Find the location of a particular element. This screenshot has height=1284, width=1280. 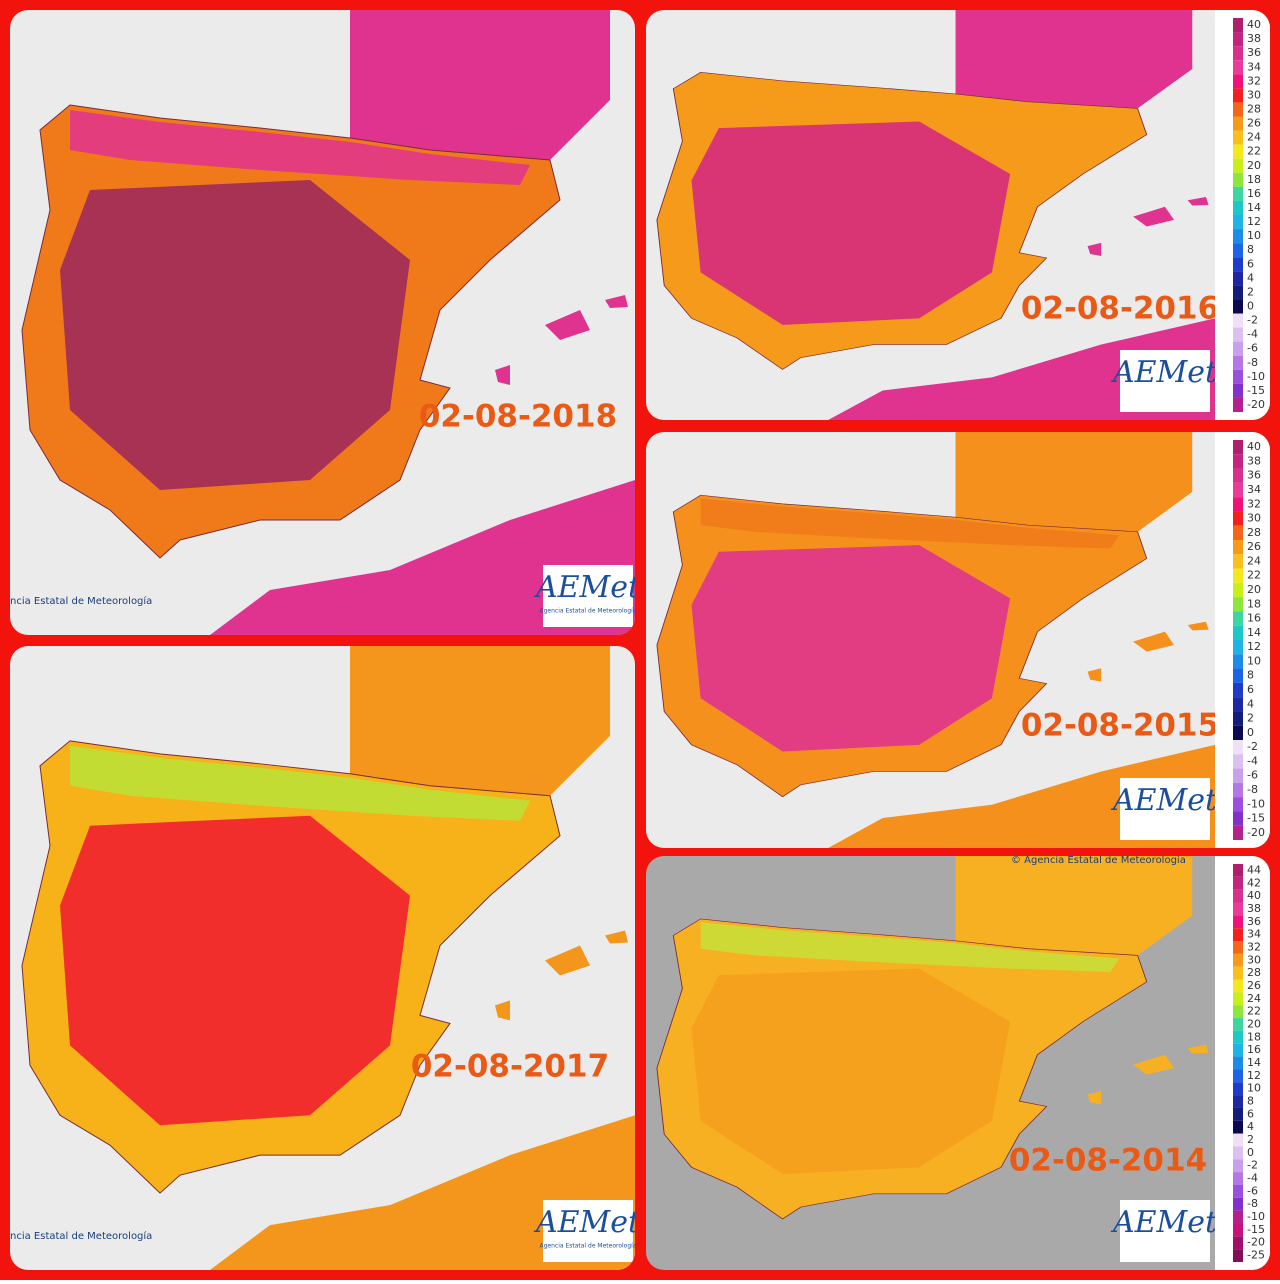

date-label: 02-08-2016 is located at coordinates (1120, 309).